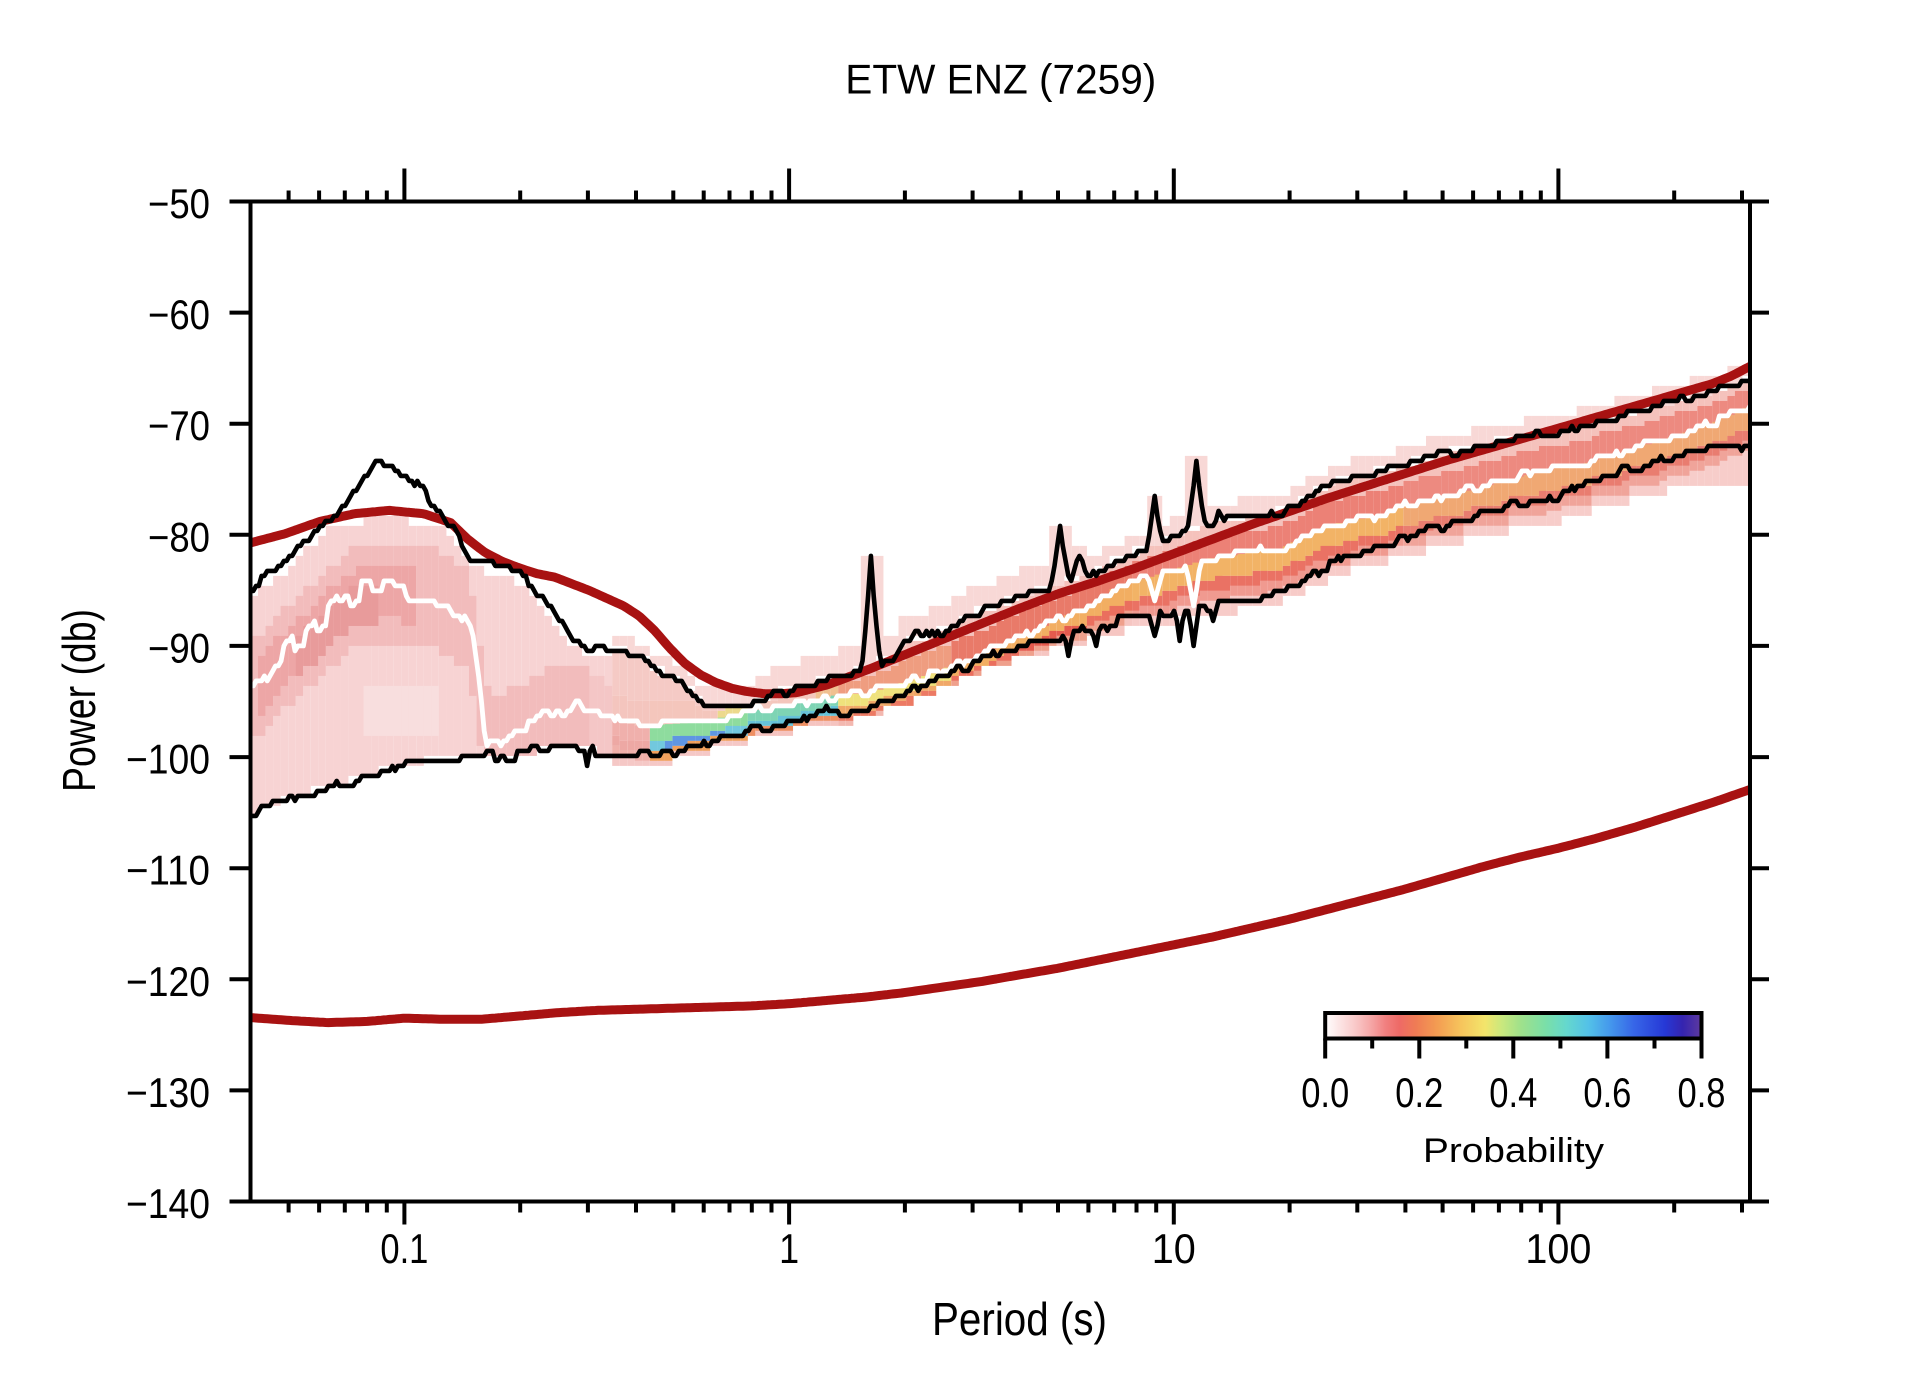 This screenshot has width=1910, height=1389. I want to click on svg-text: 0.1, so click(404, 1248).